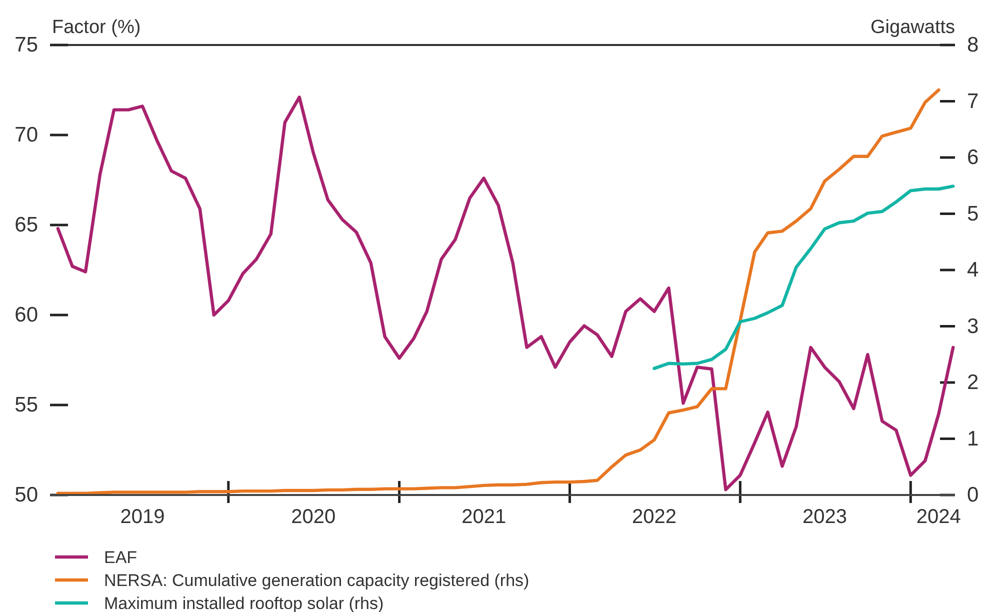 This screenshot has width=986, height=612. What do you see at coordinates (26, 495) in the screenshot?
I see `y-tick-label: 50` at bounding box center [26, 495].